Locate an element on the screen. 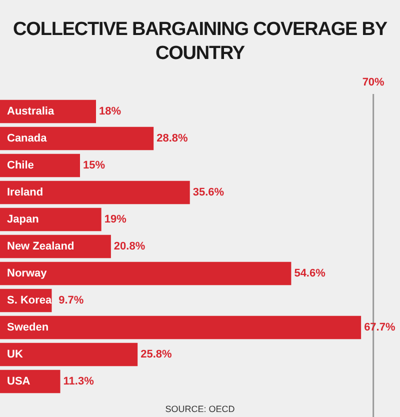 The height and width of the screenshot is (417, 400). data-label: 25.8% is located at coordinates (156, 354).